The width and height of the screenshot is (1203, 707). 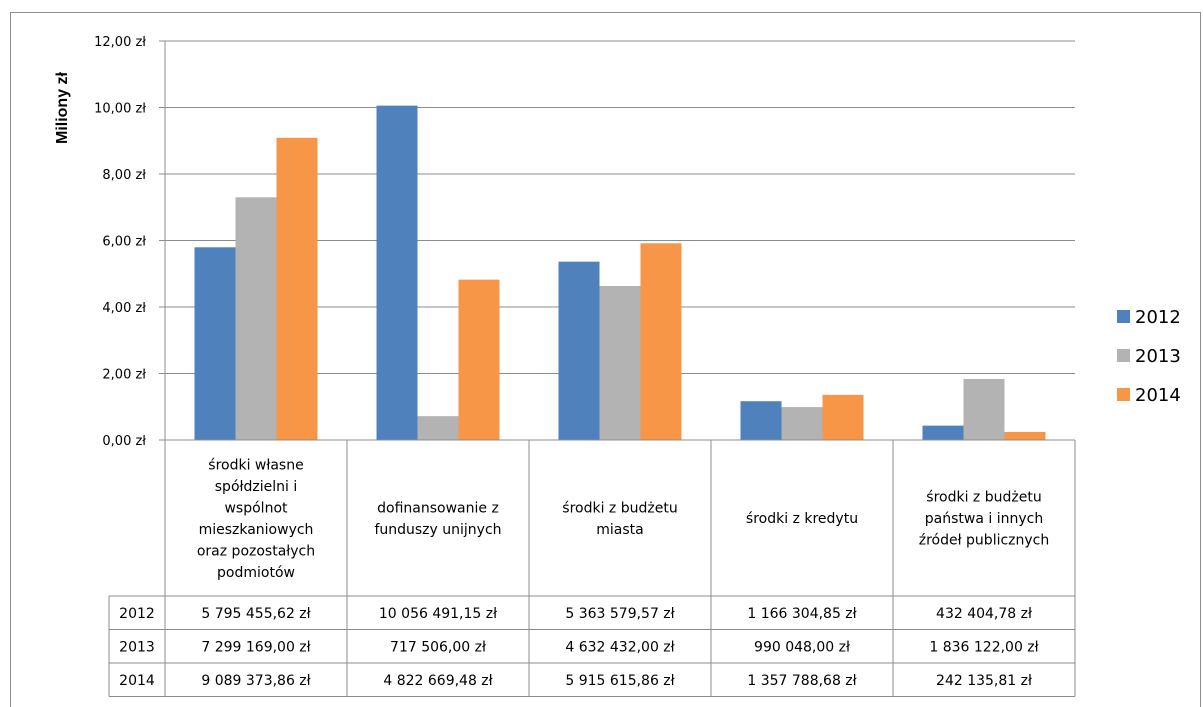 I want to click on table-cell: 717 506,00 zł, so click(x=438, y=647).